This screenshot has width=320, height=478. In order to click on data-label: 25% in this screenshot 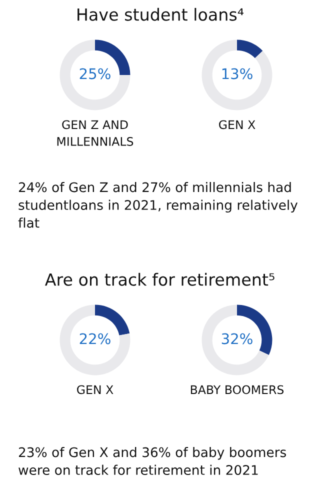, I will do `click(95, 74)`.